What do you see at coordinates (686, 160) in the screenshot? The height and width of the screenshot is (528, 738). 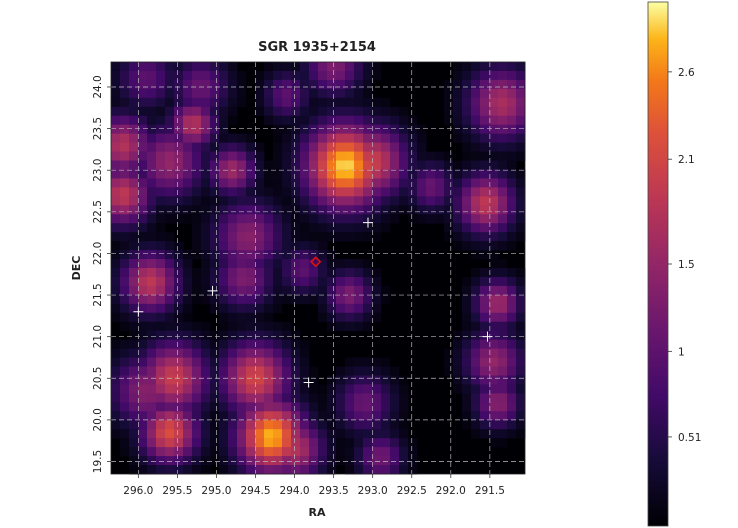 I see `colorbar-tick-label: 2.1` at bounding box center [686, 160].